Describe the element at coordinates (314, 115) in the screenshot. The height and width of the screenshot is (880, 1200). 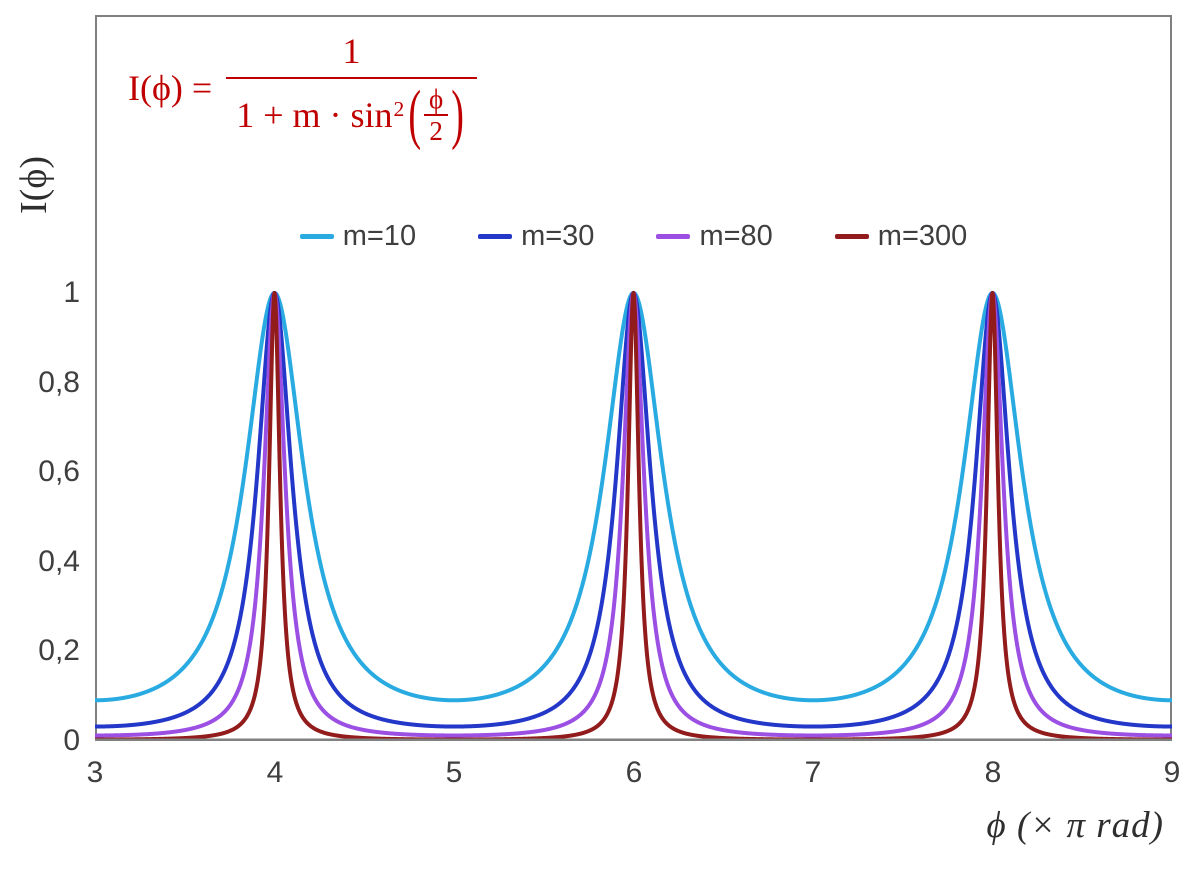
I see `formula-den-prefix: 1 + m · sin` at that location.